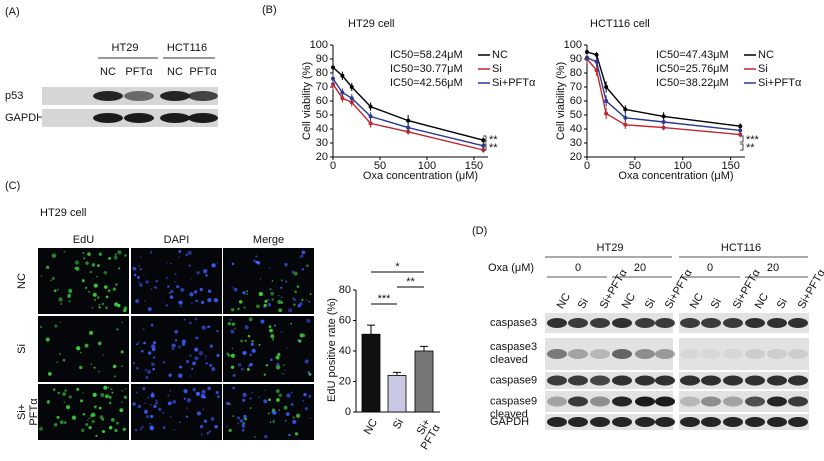 Image resolution: width=824 pixels, height=461 pixels. What do you see at coordinates (744, 323) in the screenshot?
I see `blot-membrane` at bounding box center [744, 323].